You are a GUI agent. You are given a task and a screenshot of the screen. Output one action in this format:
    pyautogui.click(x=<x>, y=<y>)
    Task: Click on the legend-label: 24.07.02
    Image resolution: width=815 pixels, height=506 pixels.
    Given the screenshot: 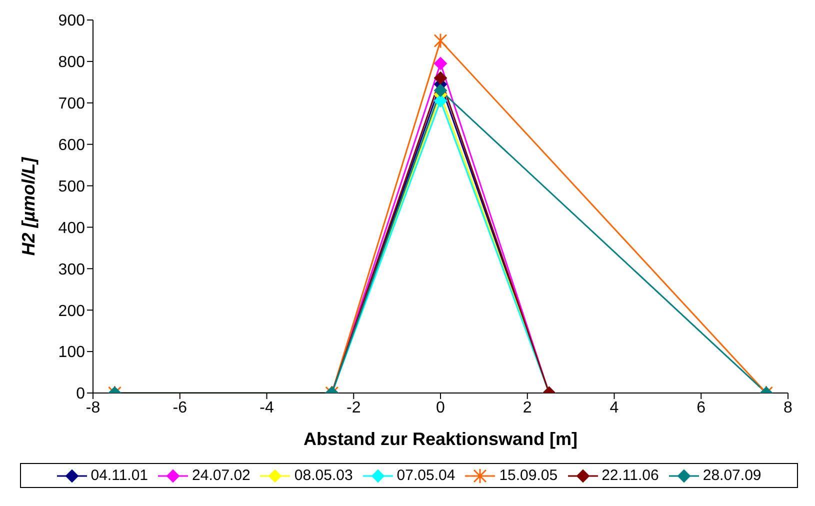 What is the action you would take?
    pyautogui.click(x=221, y=475)
    